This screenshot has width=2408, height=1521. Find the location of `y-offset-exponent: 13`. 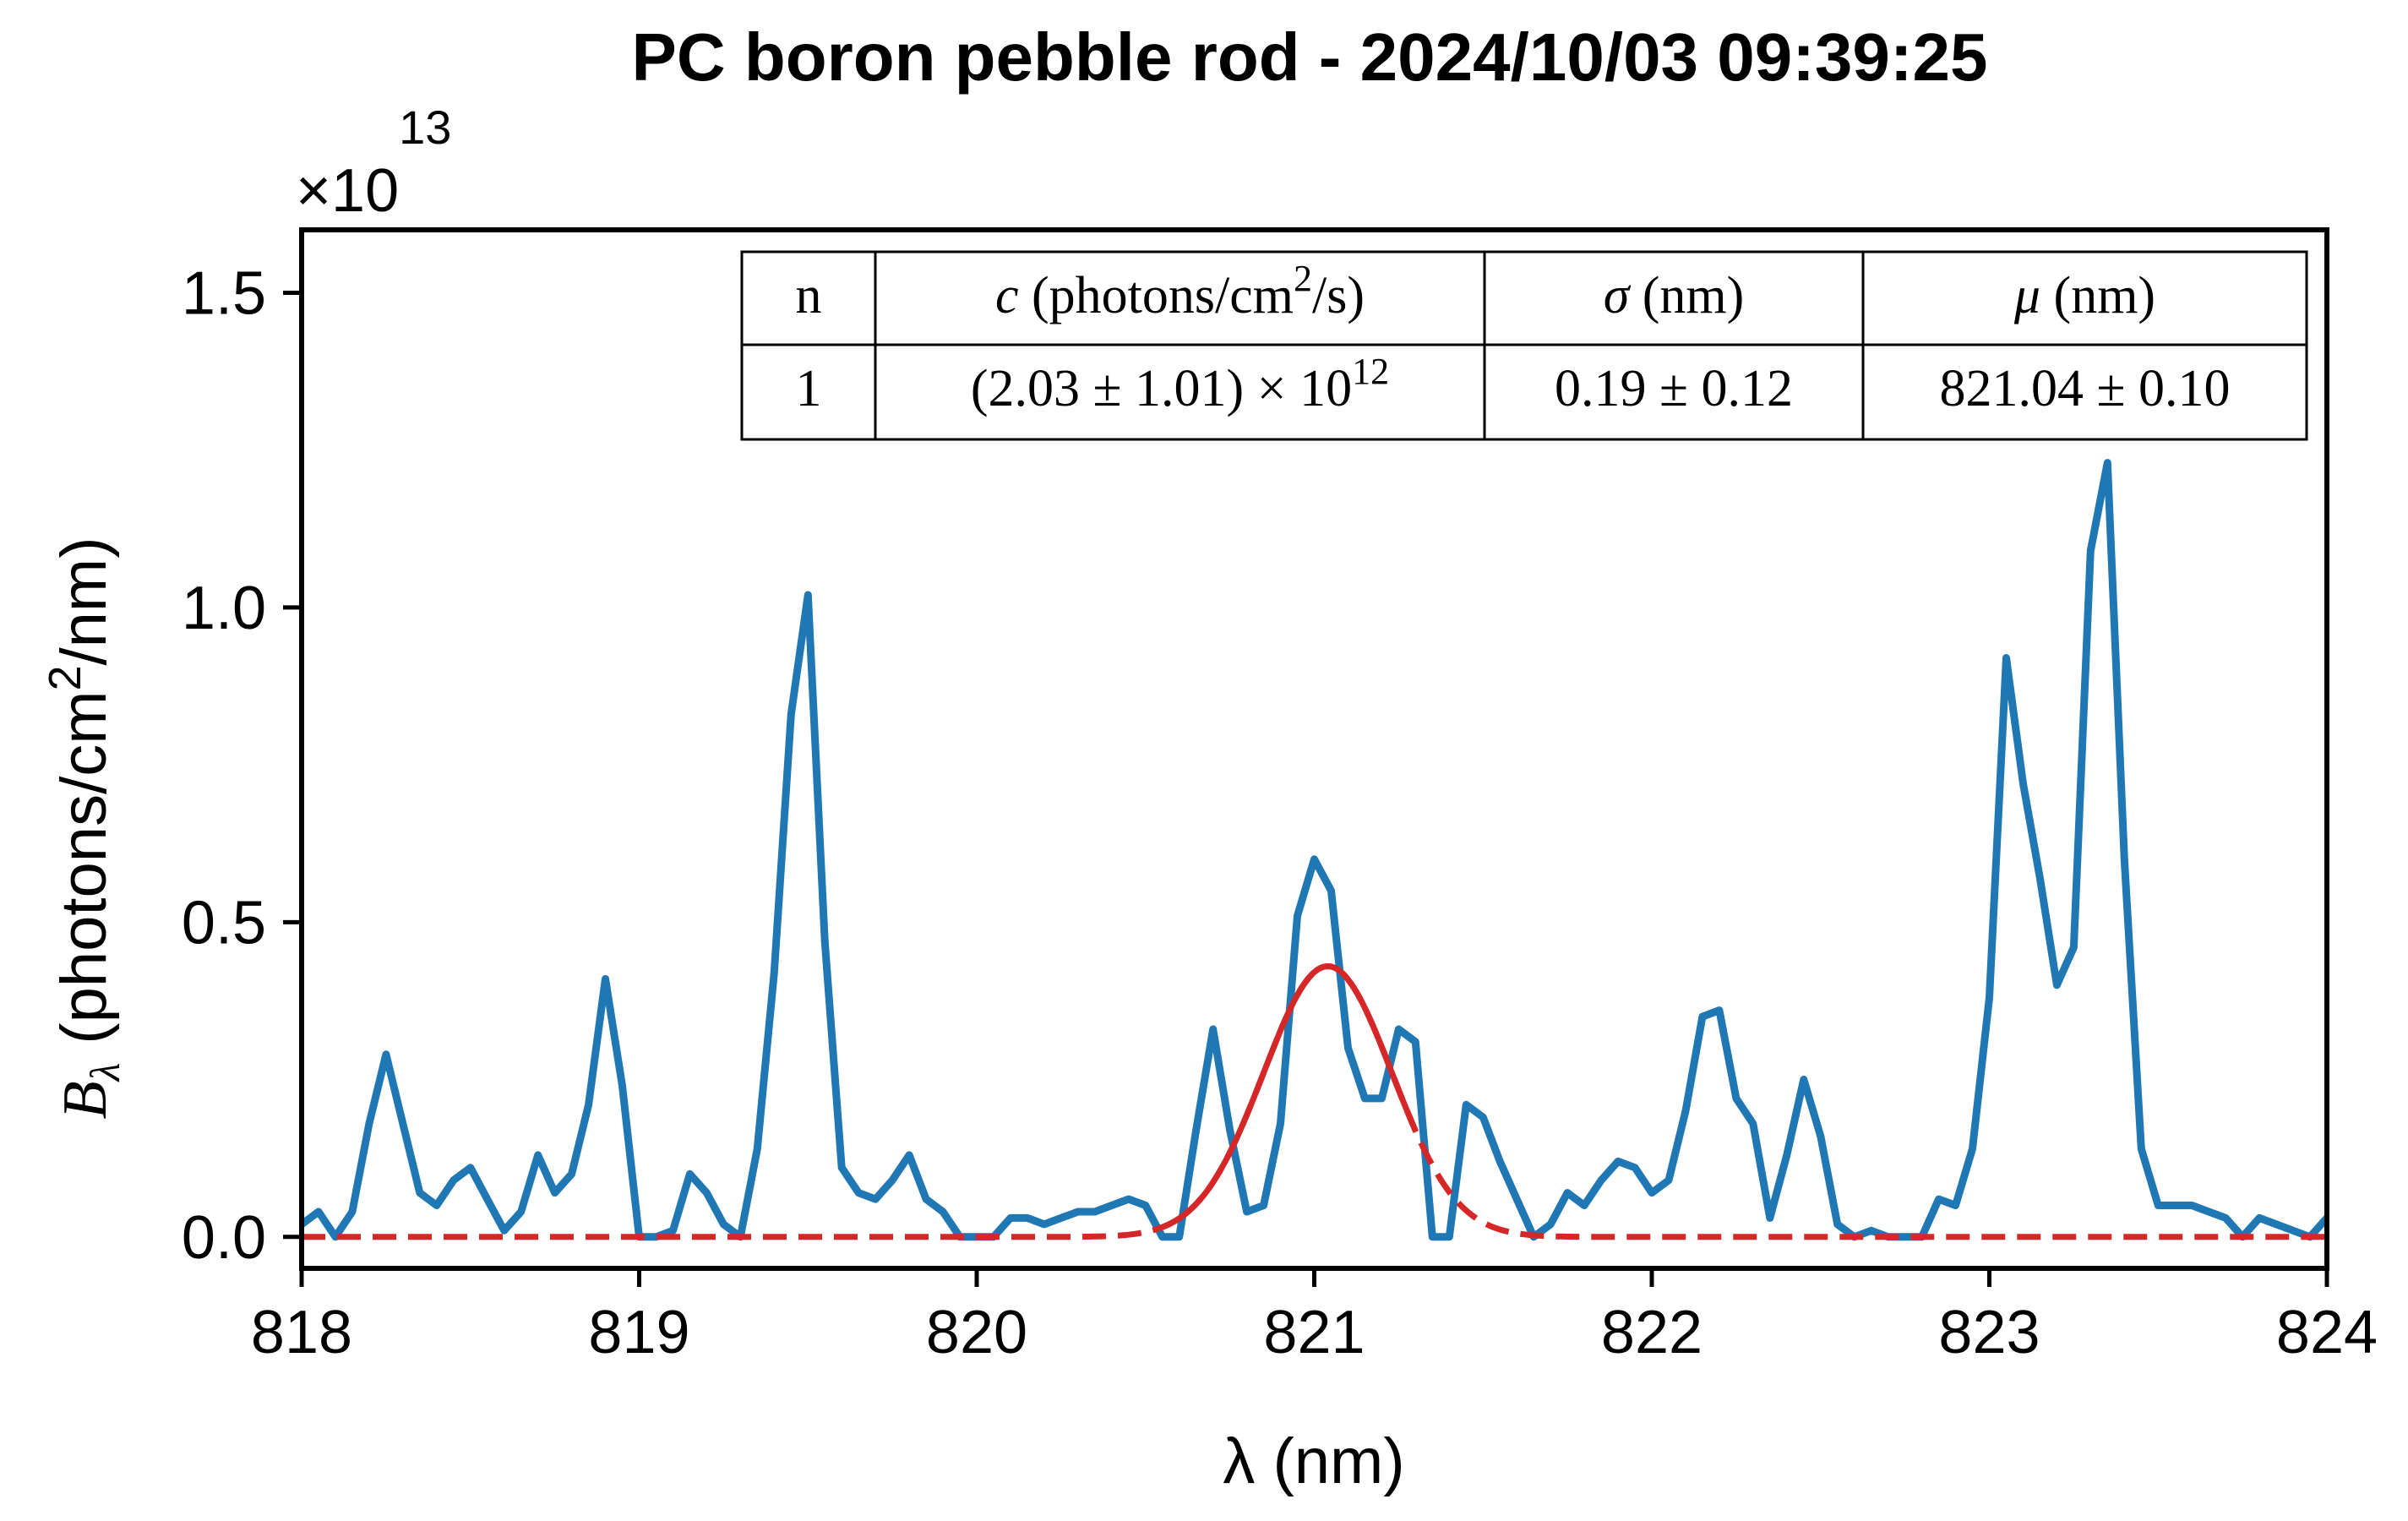

y-offset-exponent: 13 is located at coordinates (425, 127).